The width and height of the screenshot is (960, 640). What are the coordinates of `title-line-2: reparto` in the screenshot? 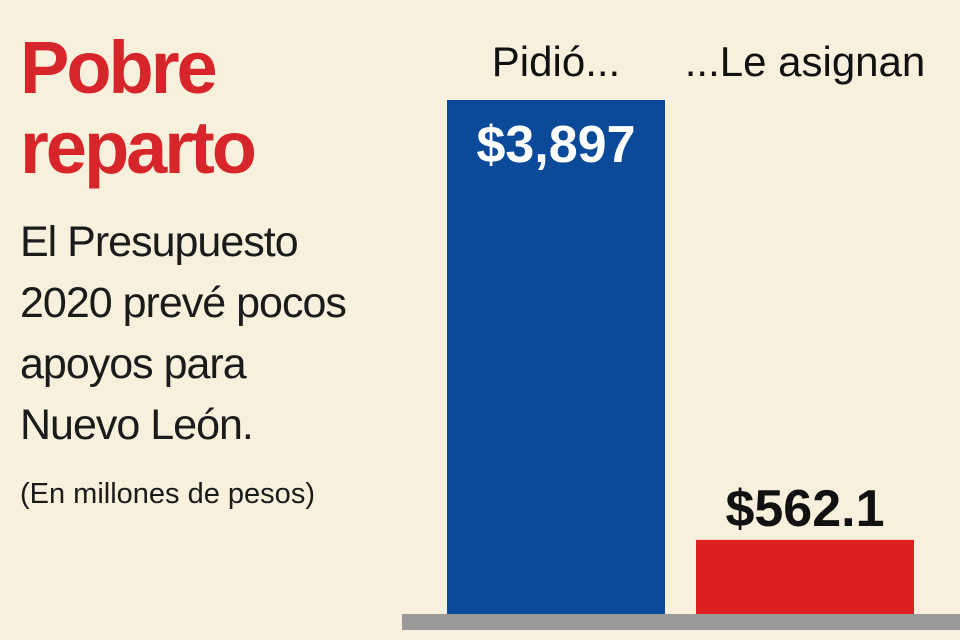 It's located at (138, 147).